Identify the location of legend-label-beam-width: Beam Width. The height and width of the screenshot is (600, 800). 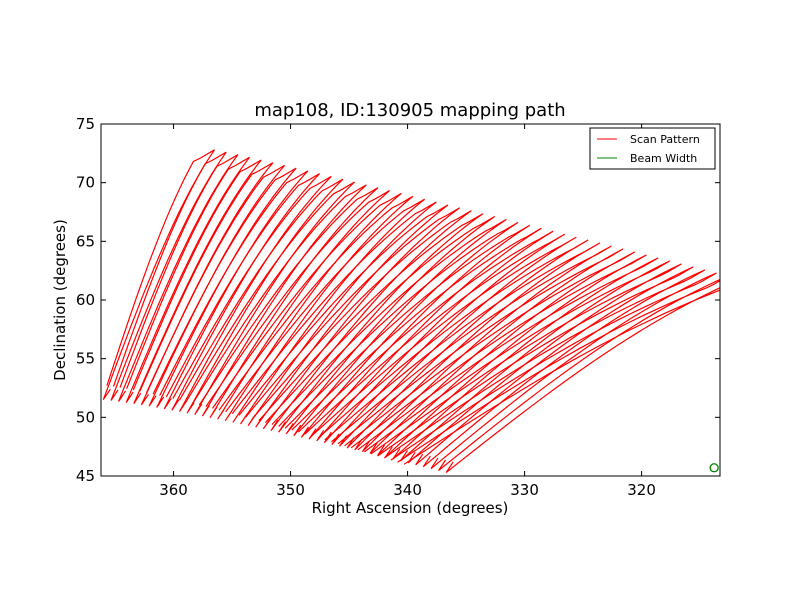
(663, 158).